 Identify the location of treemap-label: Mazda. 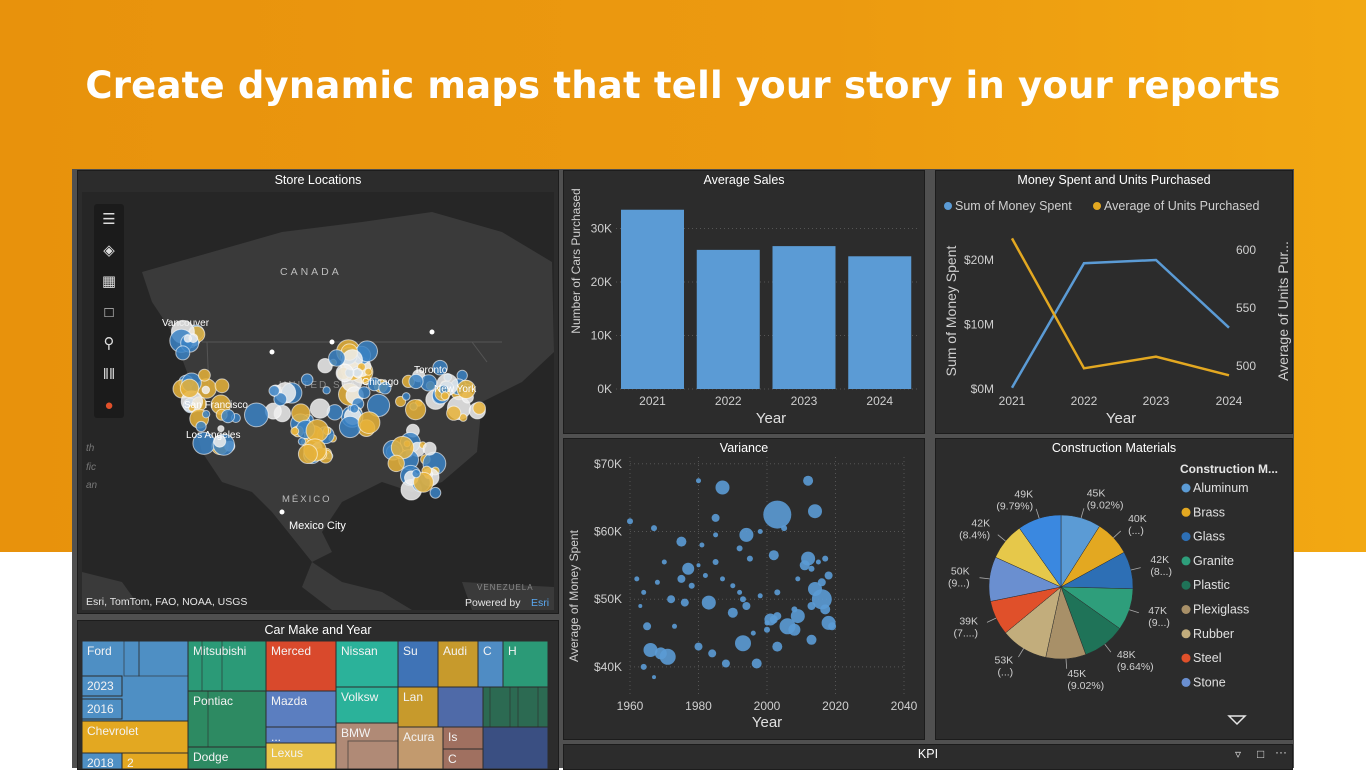
(289, 701).